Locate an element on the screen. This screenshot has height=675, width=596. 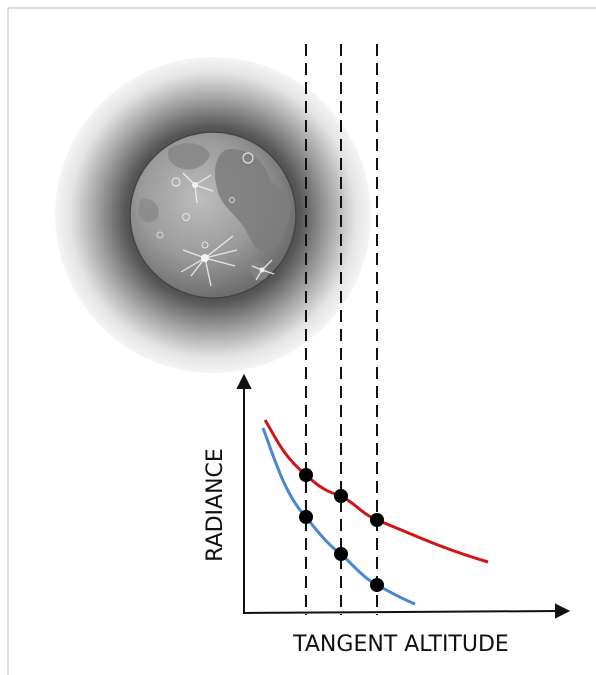
x-axis-arrow is located at coordinates (563, 611).